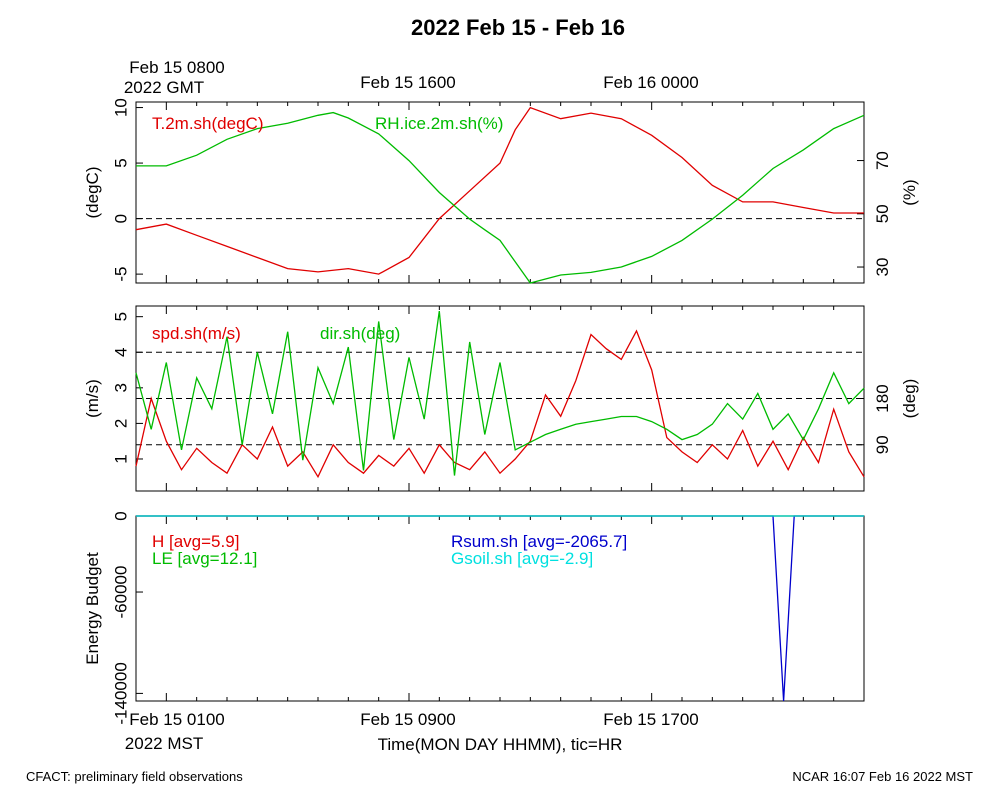 The image size is (1000, 800). What do you see at coordinates (196, 333) in the screenshot?
I see `legend-entry: spd.sh(m/s)` at bounding box center [196, 333].